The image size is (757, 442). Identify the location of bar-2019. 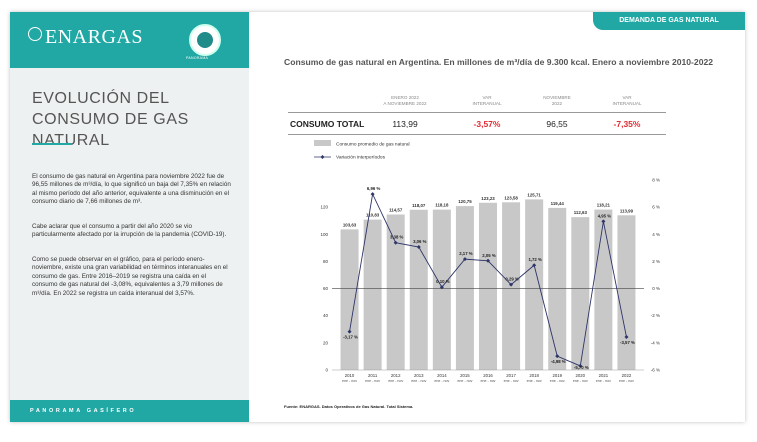
(557, 288).